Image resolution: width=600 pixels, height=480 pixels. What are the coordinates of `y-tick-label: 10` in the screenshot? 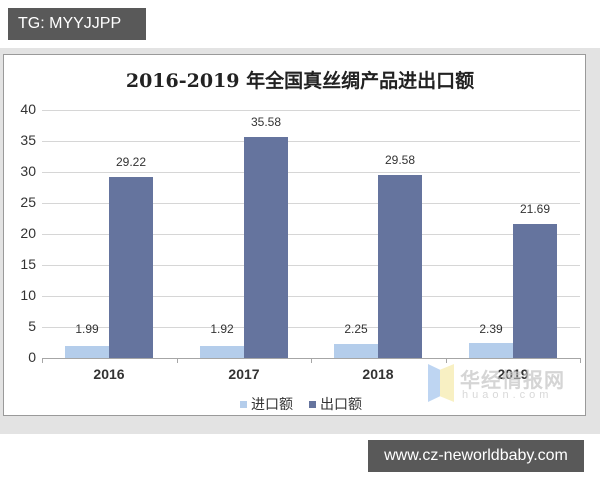 It's located at (28, 295).